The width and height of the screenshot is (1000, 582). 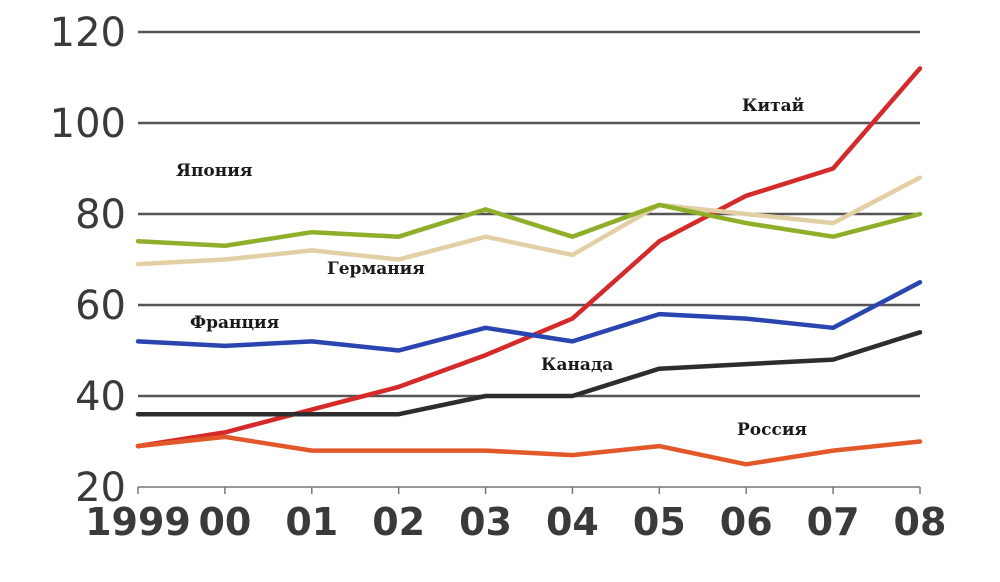 I want to click on x-tick-label: 02, so click(x=398, y=522).